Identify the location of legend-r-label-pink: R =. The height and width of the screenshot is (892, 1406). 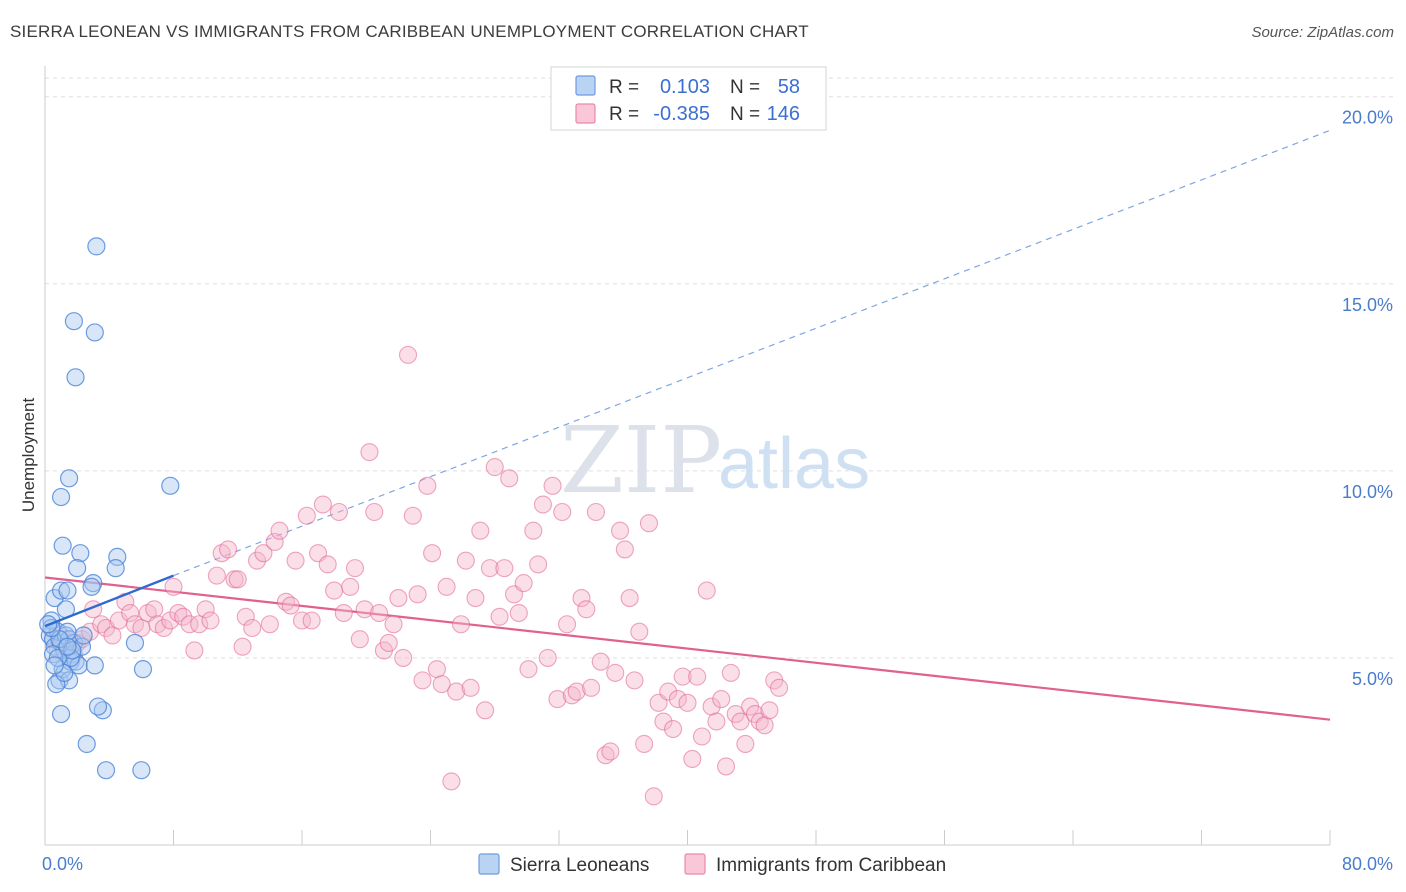
(624, 114).